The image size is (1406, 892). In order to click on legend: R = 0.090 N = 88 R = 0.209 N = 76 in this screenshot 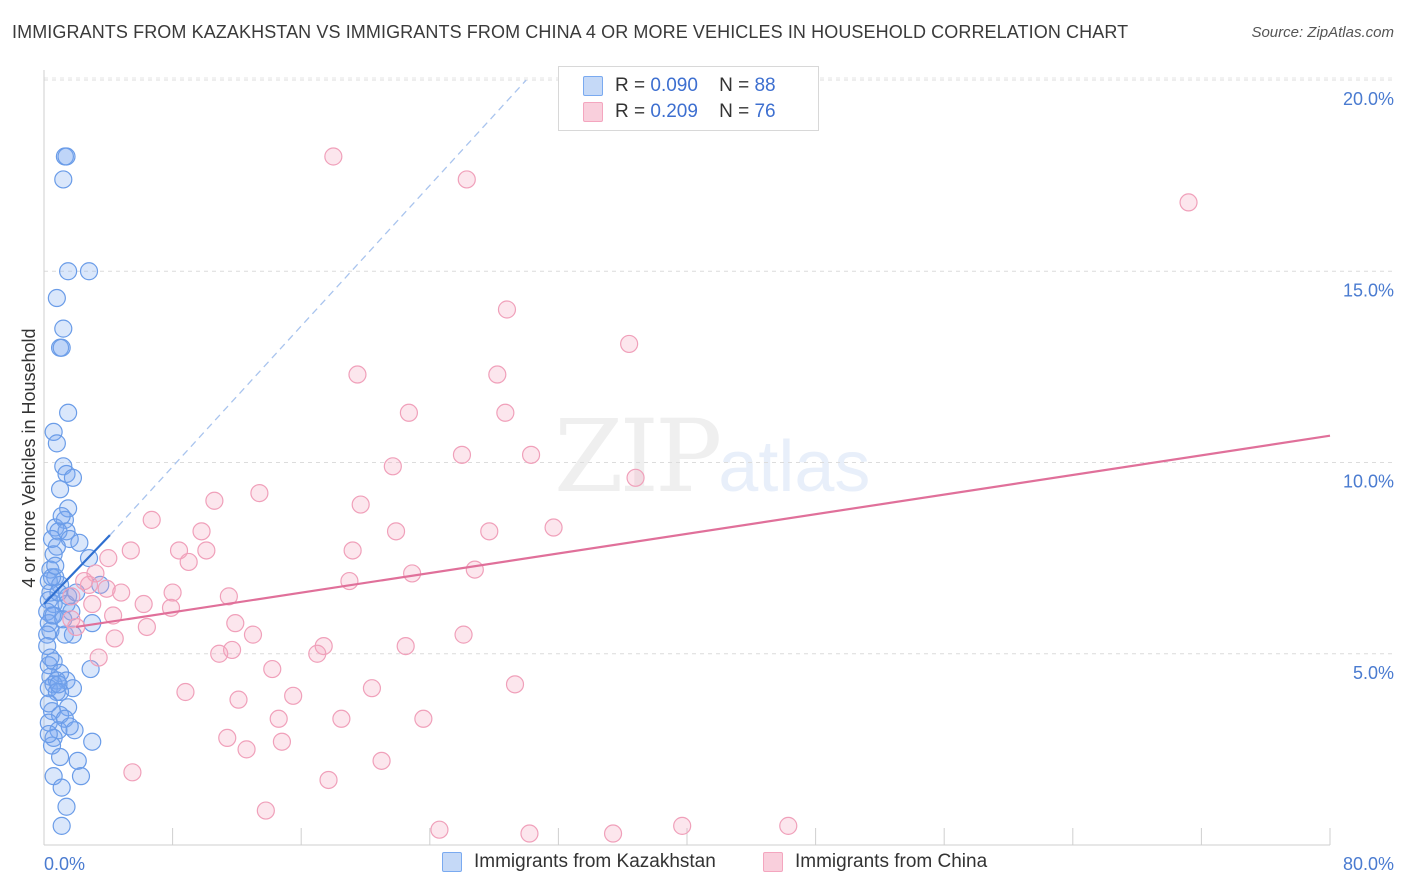, I will do `click(688, 98)`.